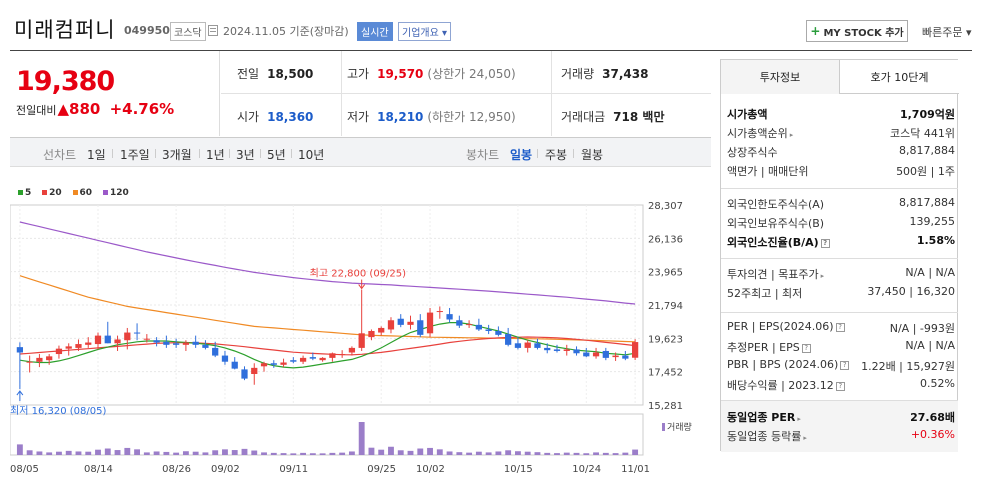  Describe the element at coordinates (927, 202) in the screenshot. I see `info-value: 8,817,884` at that location.